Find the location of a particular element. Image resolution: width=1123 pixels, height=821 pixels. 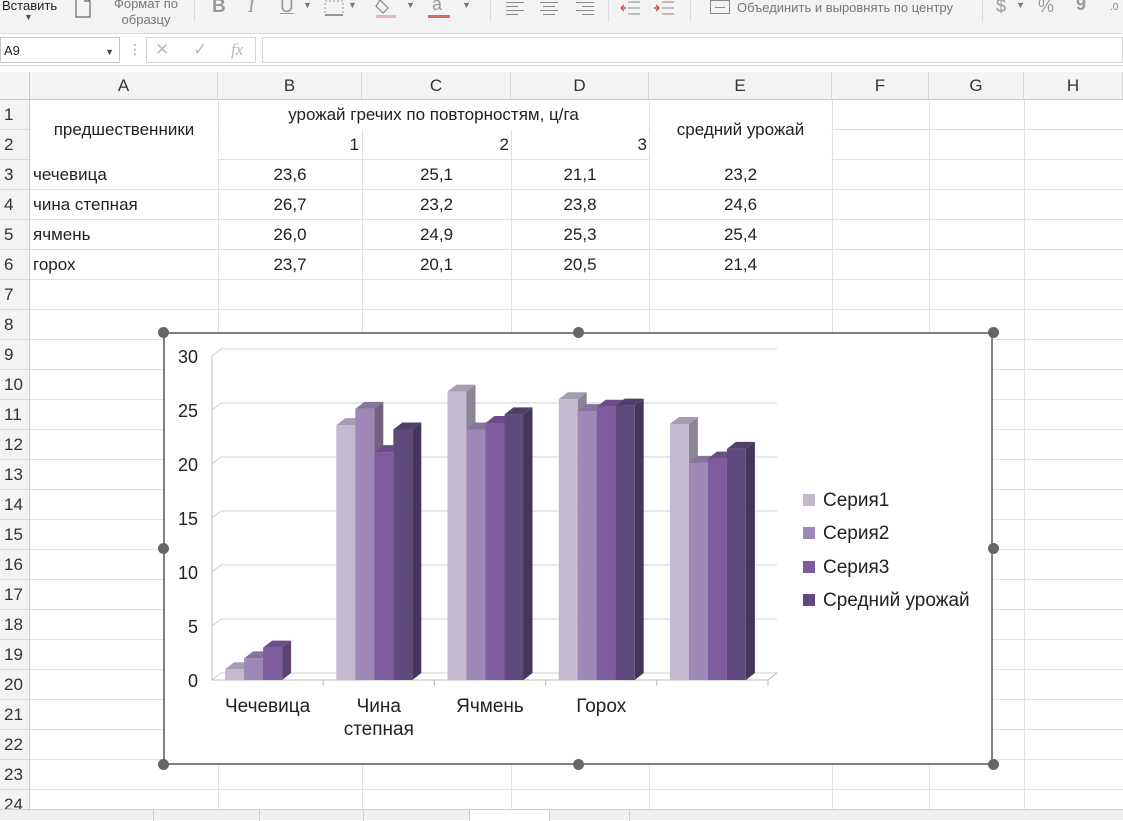

row-header-13: 13 is located at coordinates (15, 475).